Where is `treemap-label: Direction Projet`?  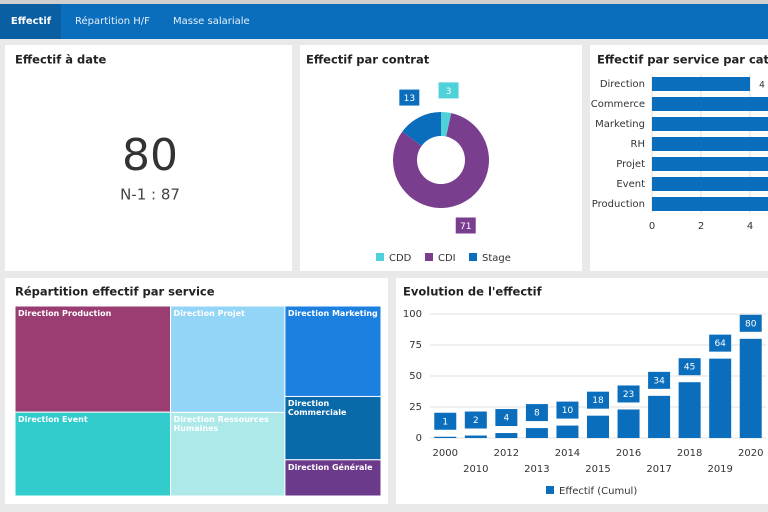
treemap-label: Direction Projet is located at coordinates (209, 313).